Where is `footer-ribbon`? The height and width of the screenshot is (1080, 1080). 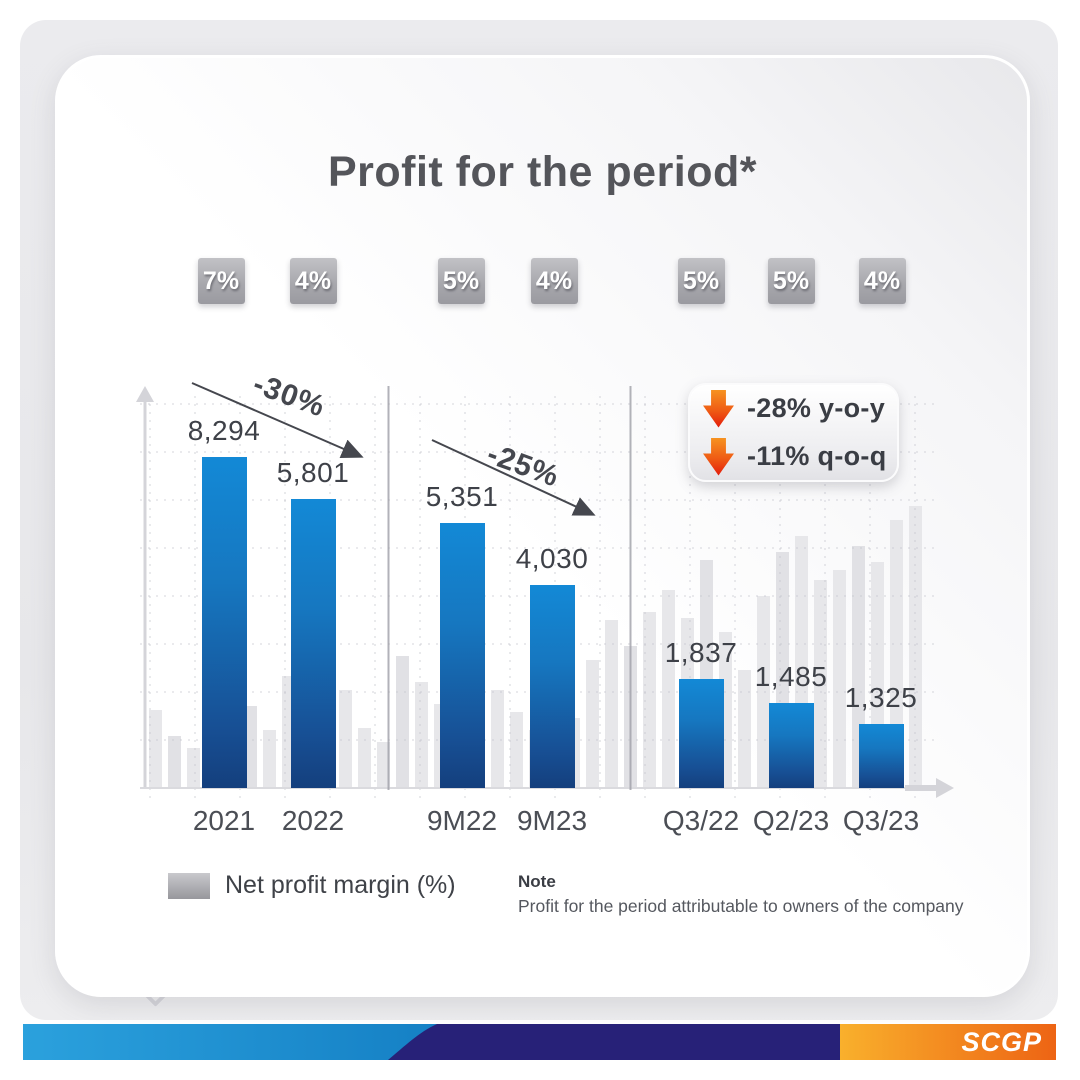 footer-ribbon is located at coordinates (539, 1042).